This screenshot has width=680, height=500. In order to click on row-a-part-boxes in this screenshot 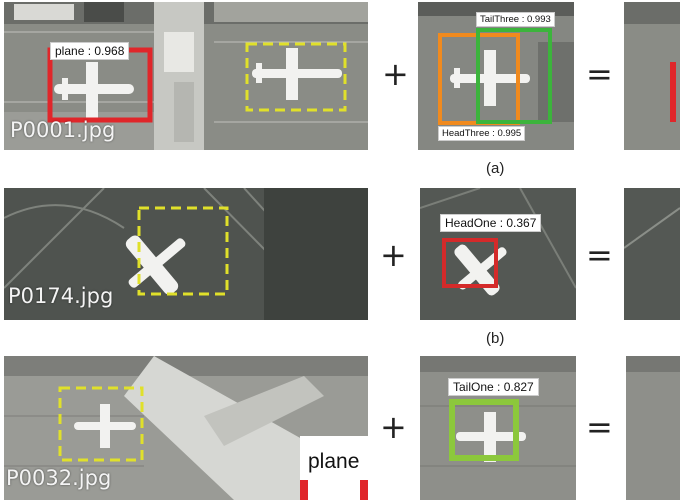, I will do `click(495, 76)`.